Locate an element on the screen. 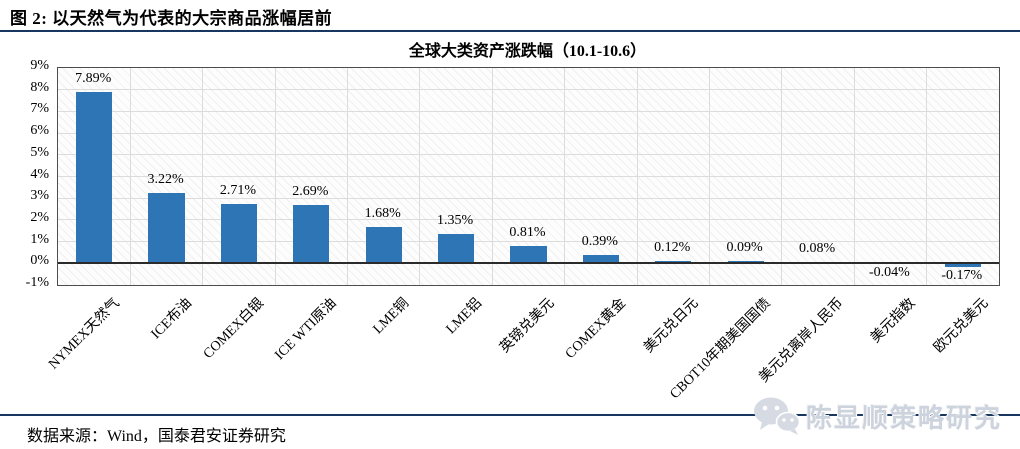 The width and height of the screenshot is (1020, 449). watermark-text: 陈显顺策略研究 is located at coordinates (903, 418).